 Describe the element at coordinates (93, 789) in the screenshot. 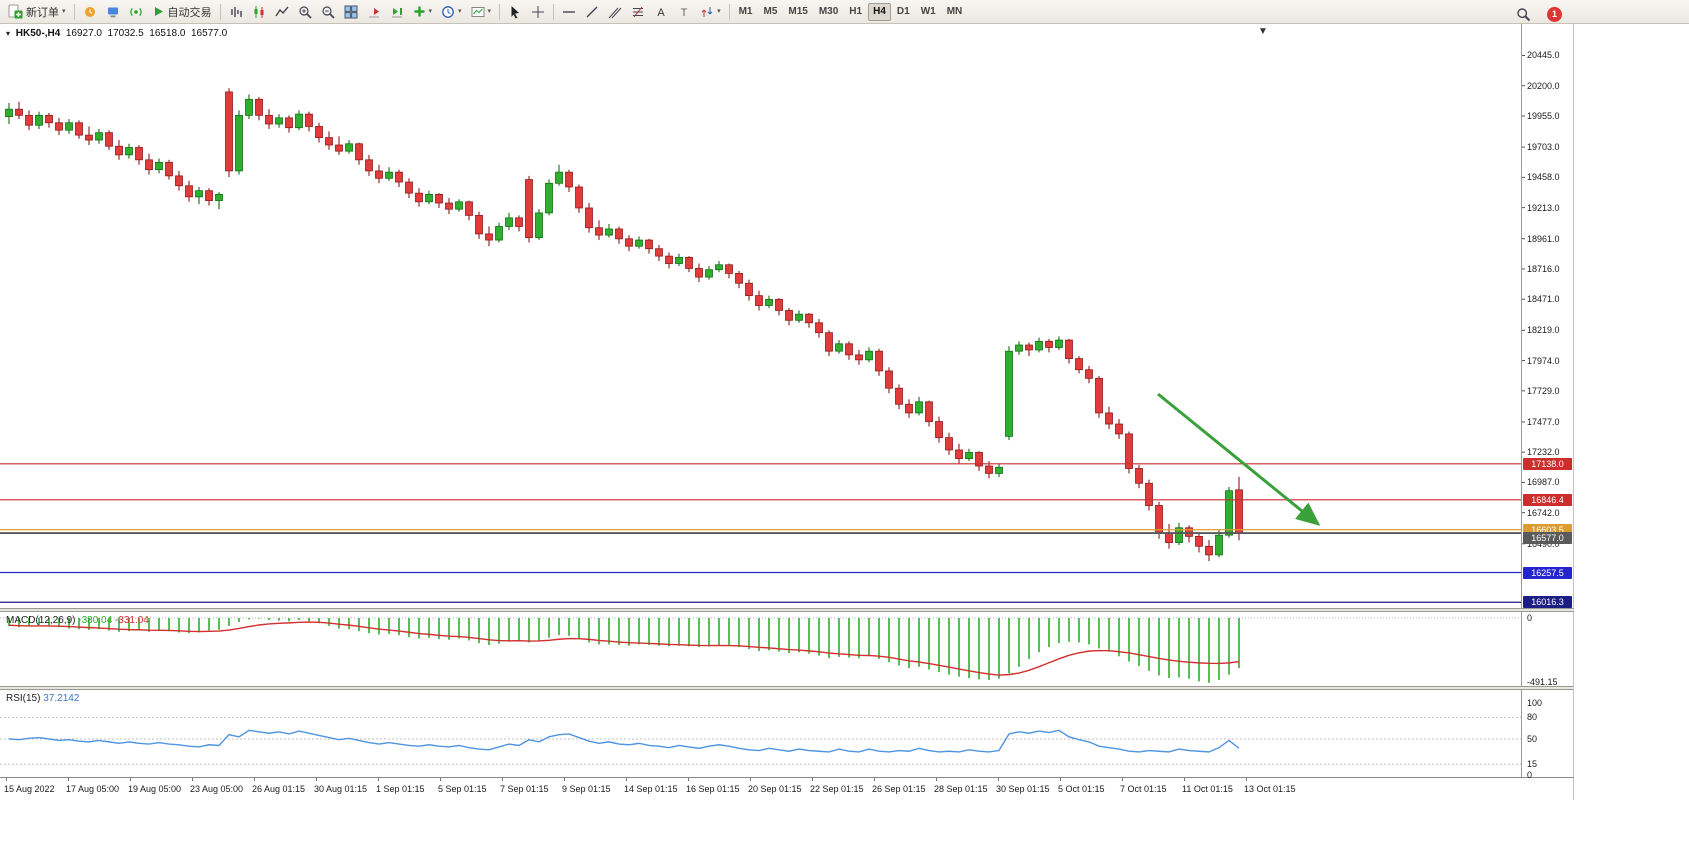

I see `time-axis-label: 17 Aug 05:00` at that location.